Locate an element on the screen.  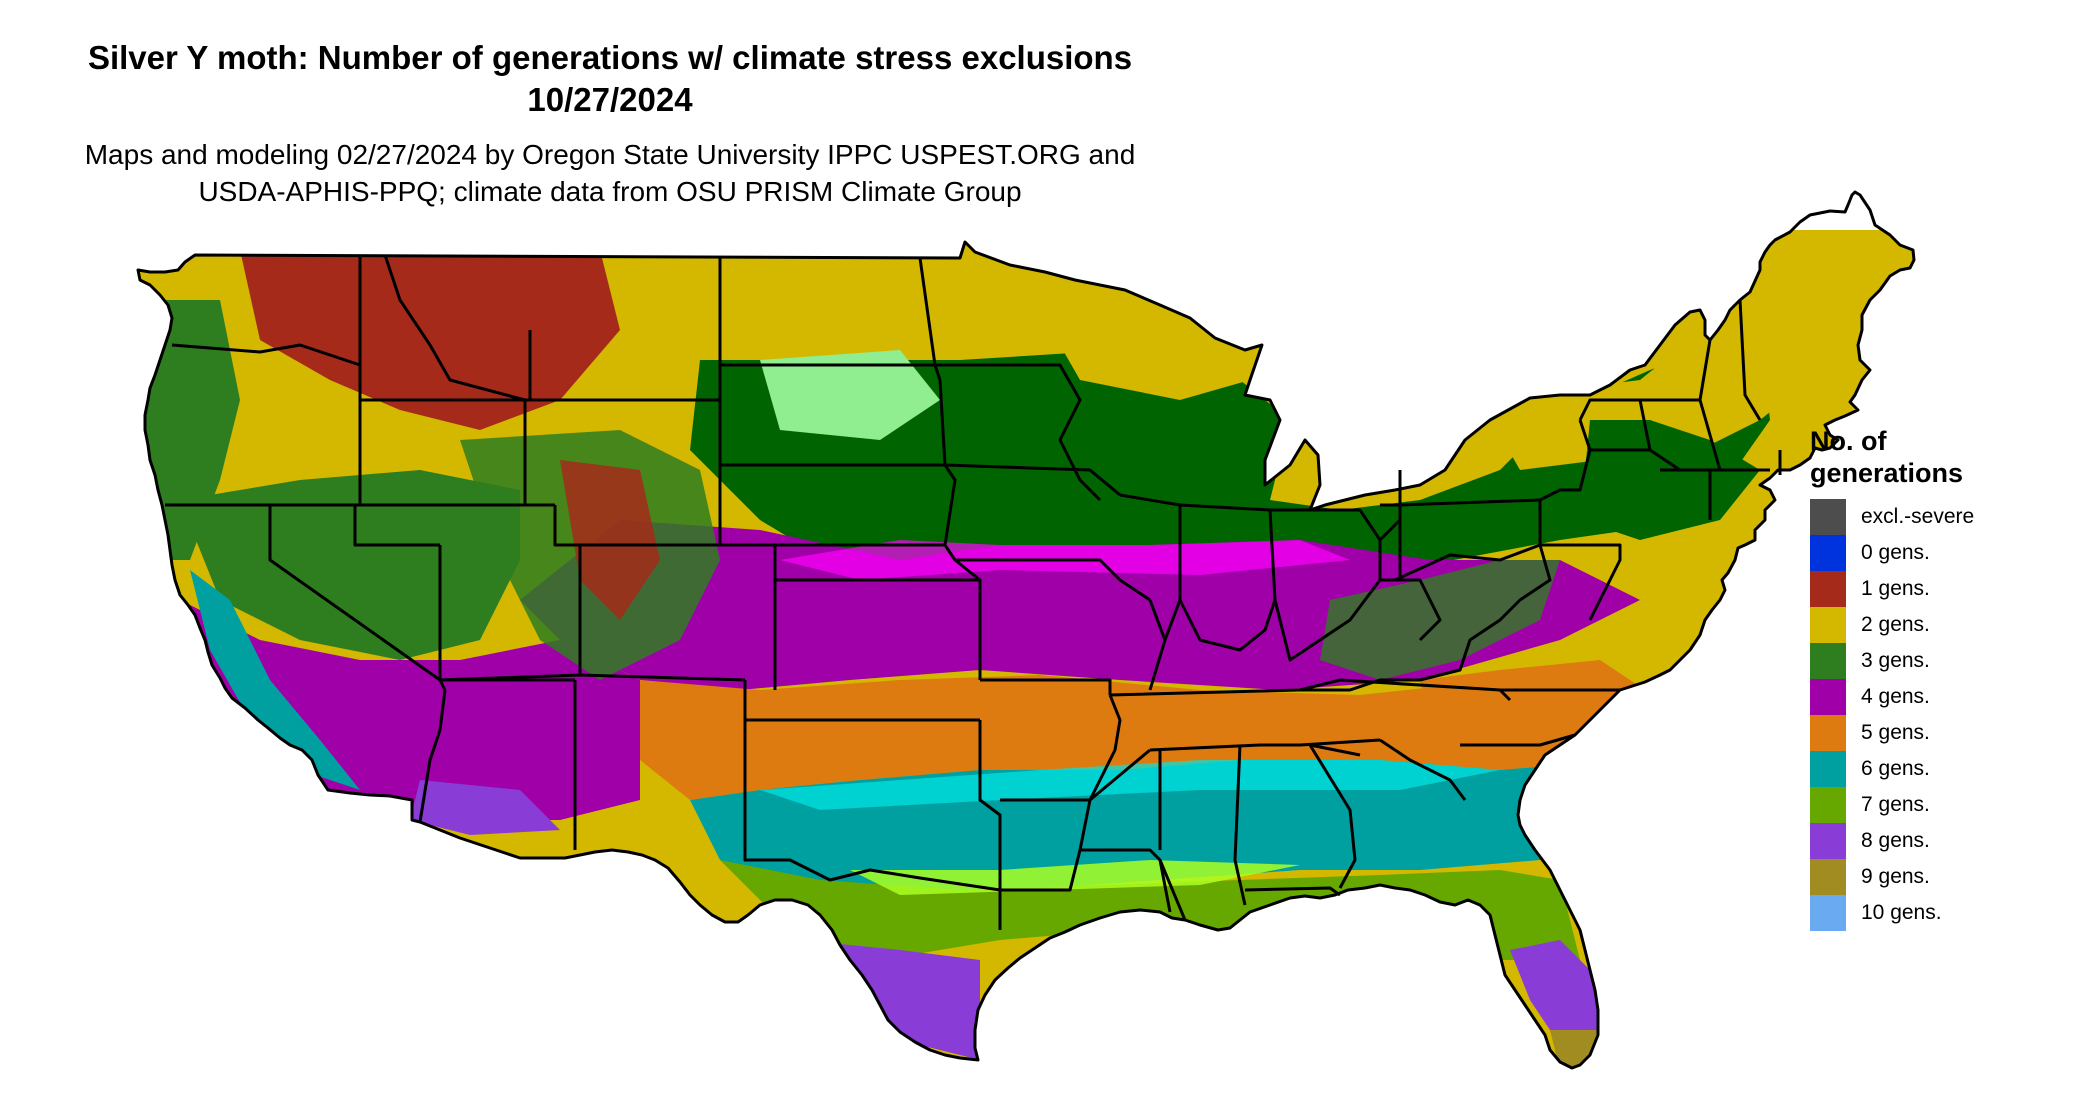
upper-midwest-light-green is located at coordinates (850, 395).